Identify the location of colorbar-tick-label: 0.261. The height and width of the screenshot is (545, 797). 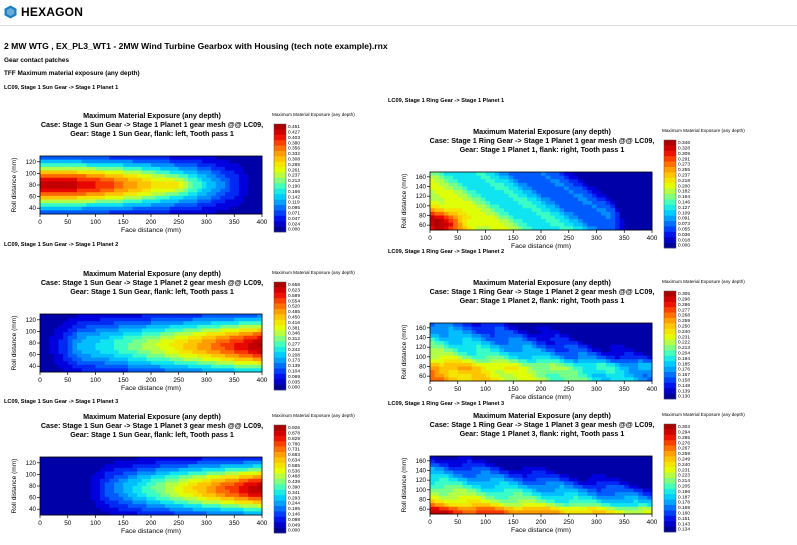
(294, 170).